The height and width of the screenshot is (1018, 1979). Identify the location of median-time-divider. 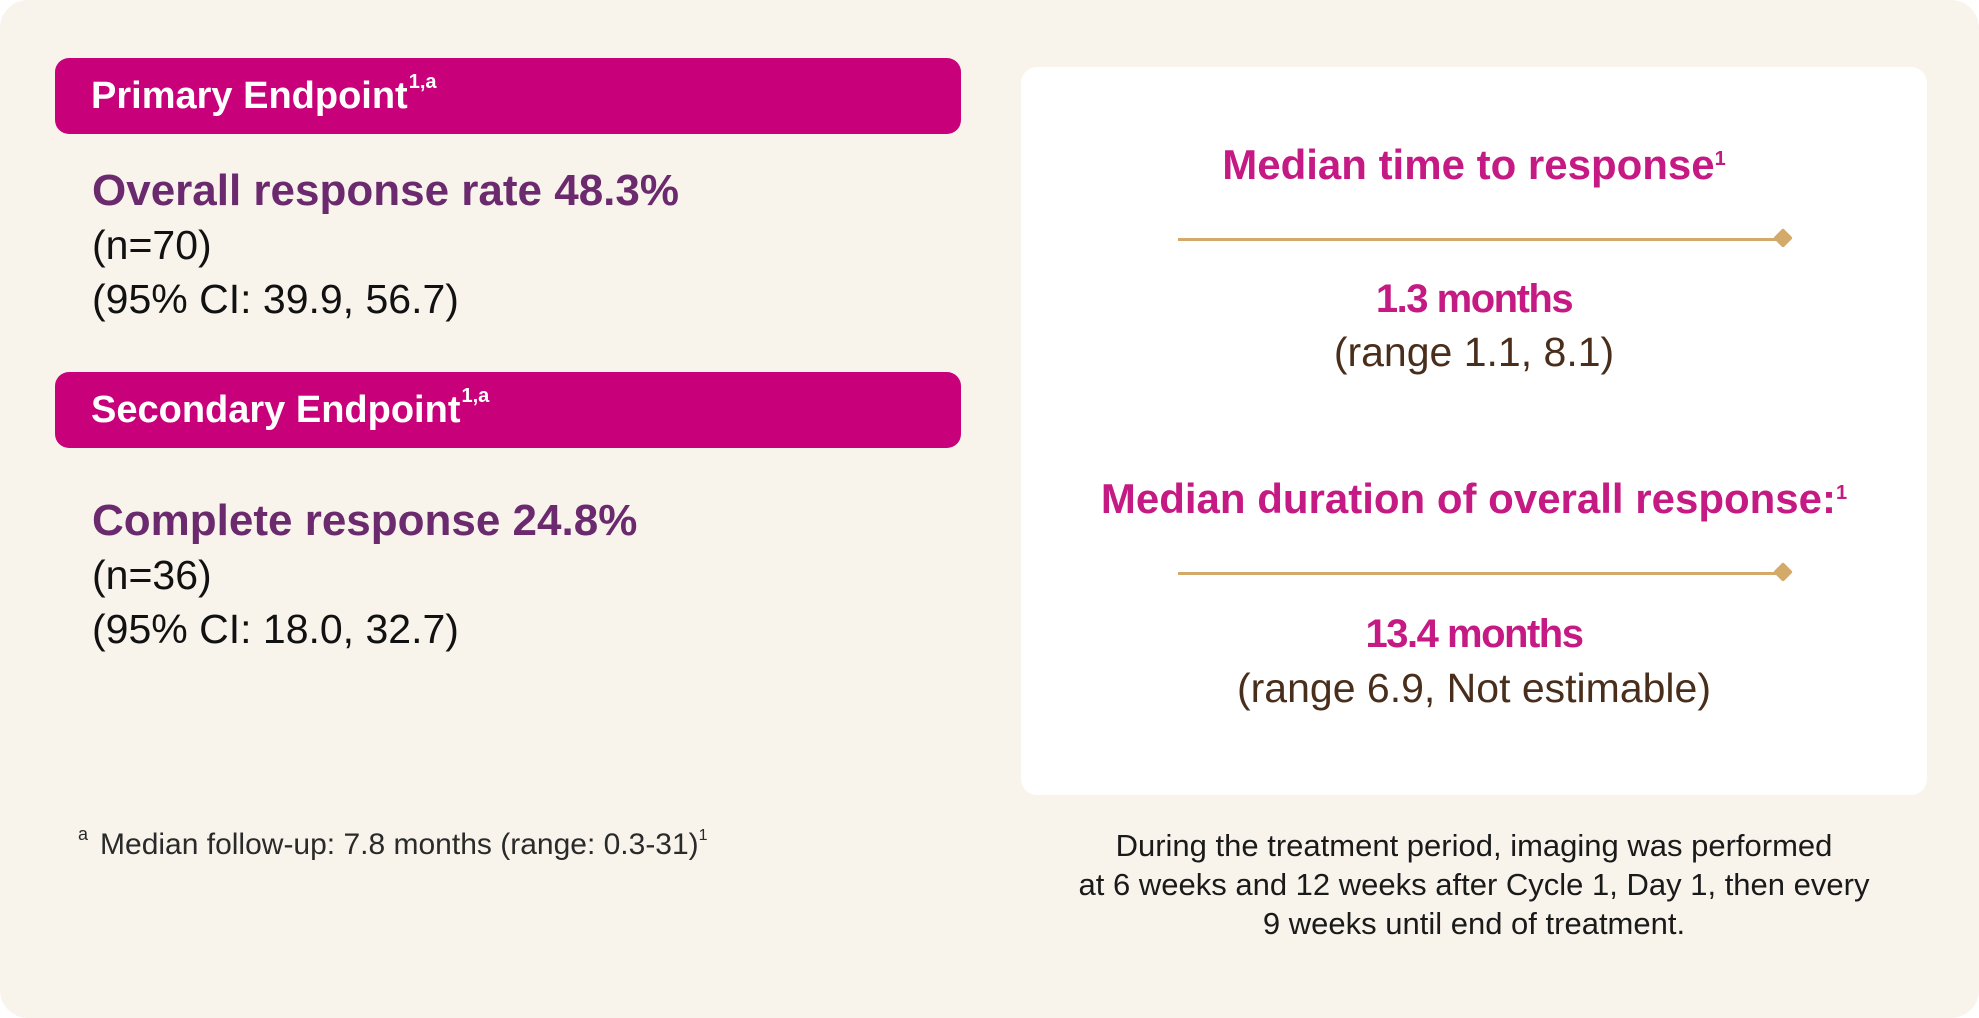
(1485, 238).